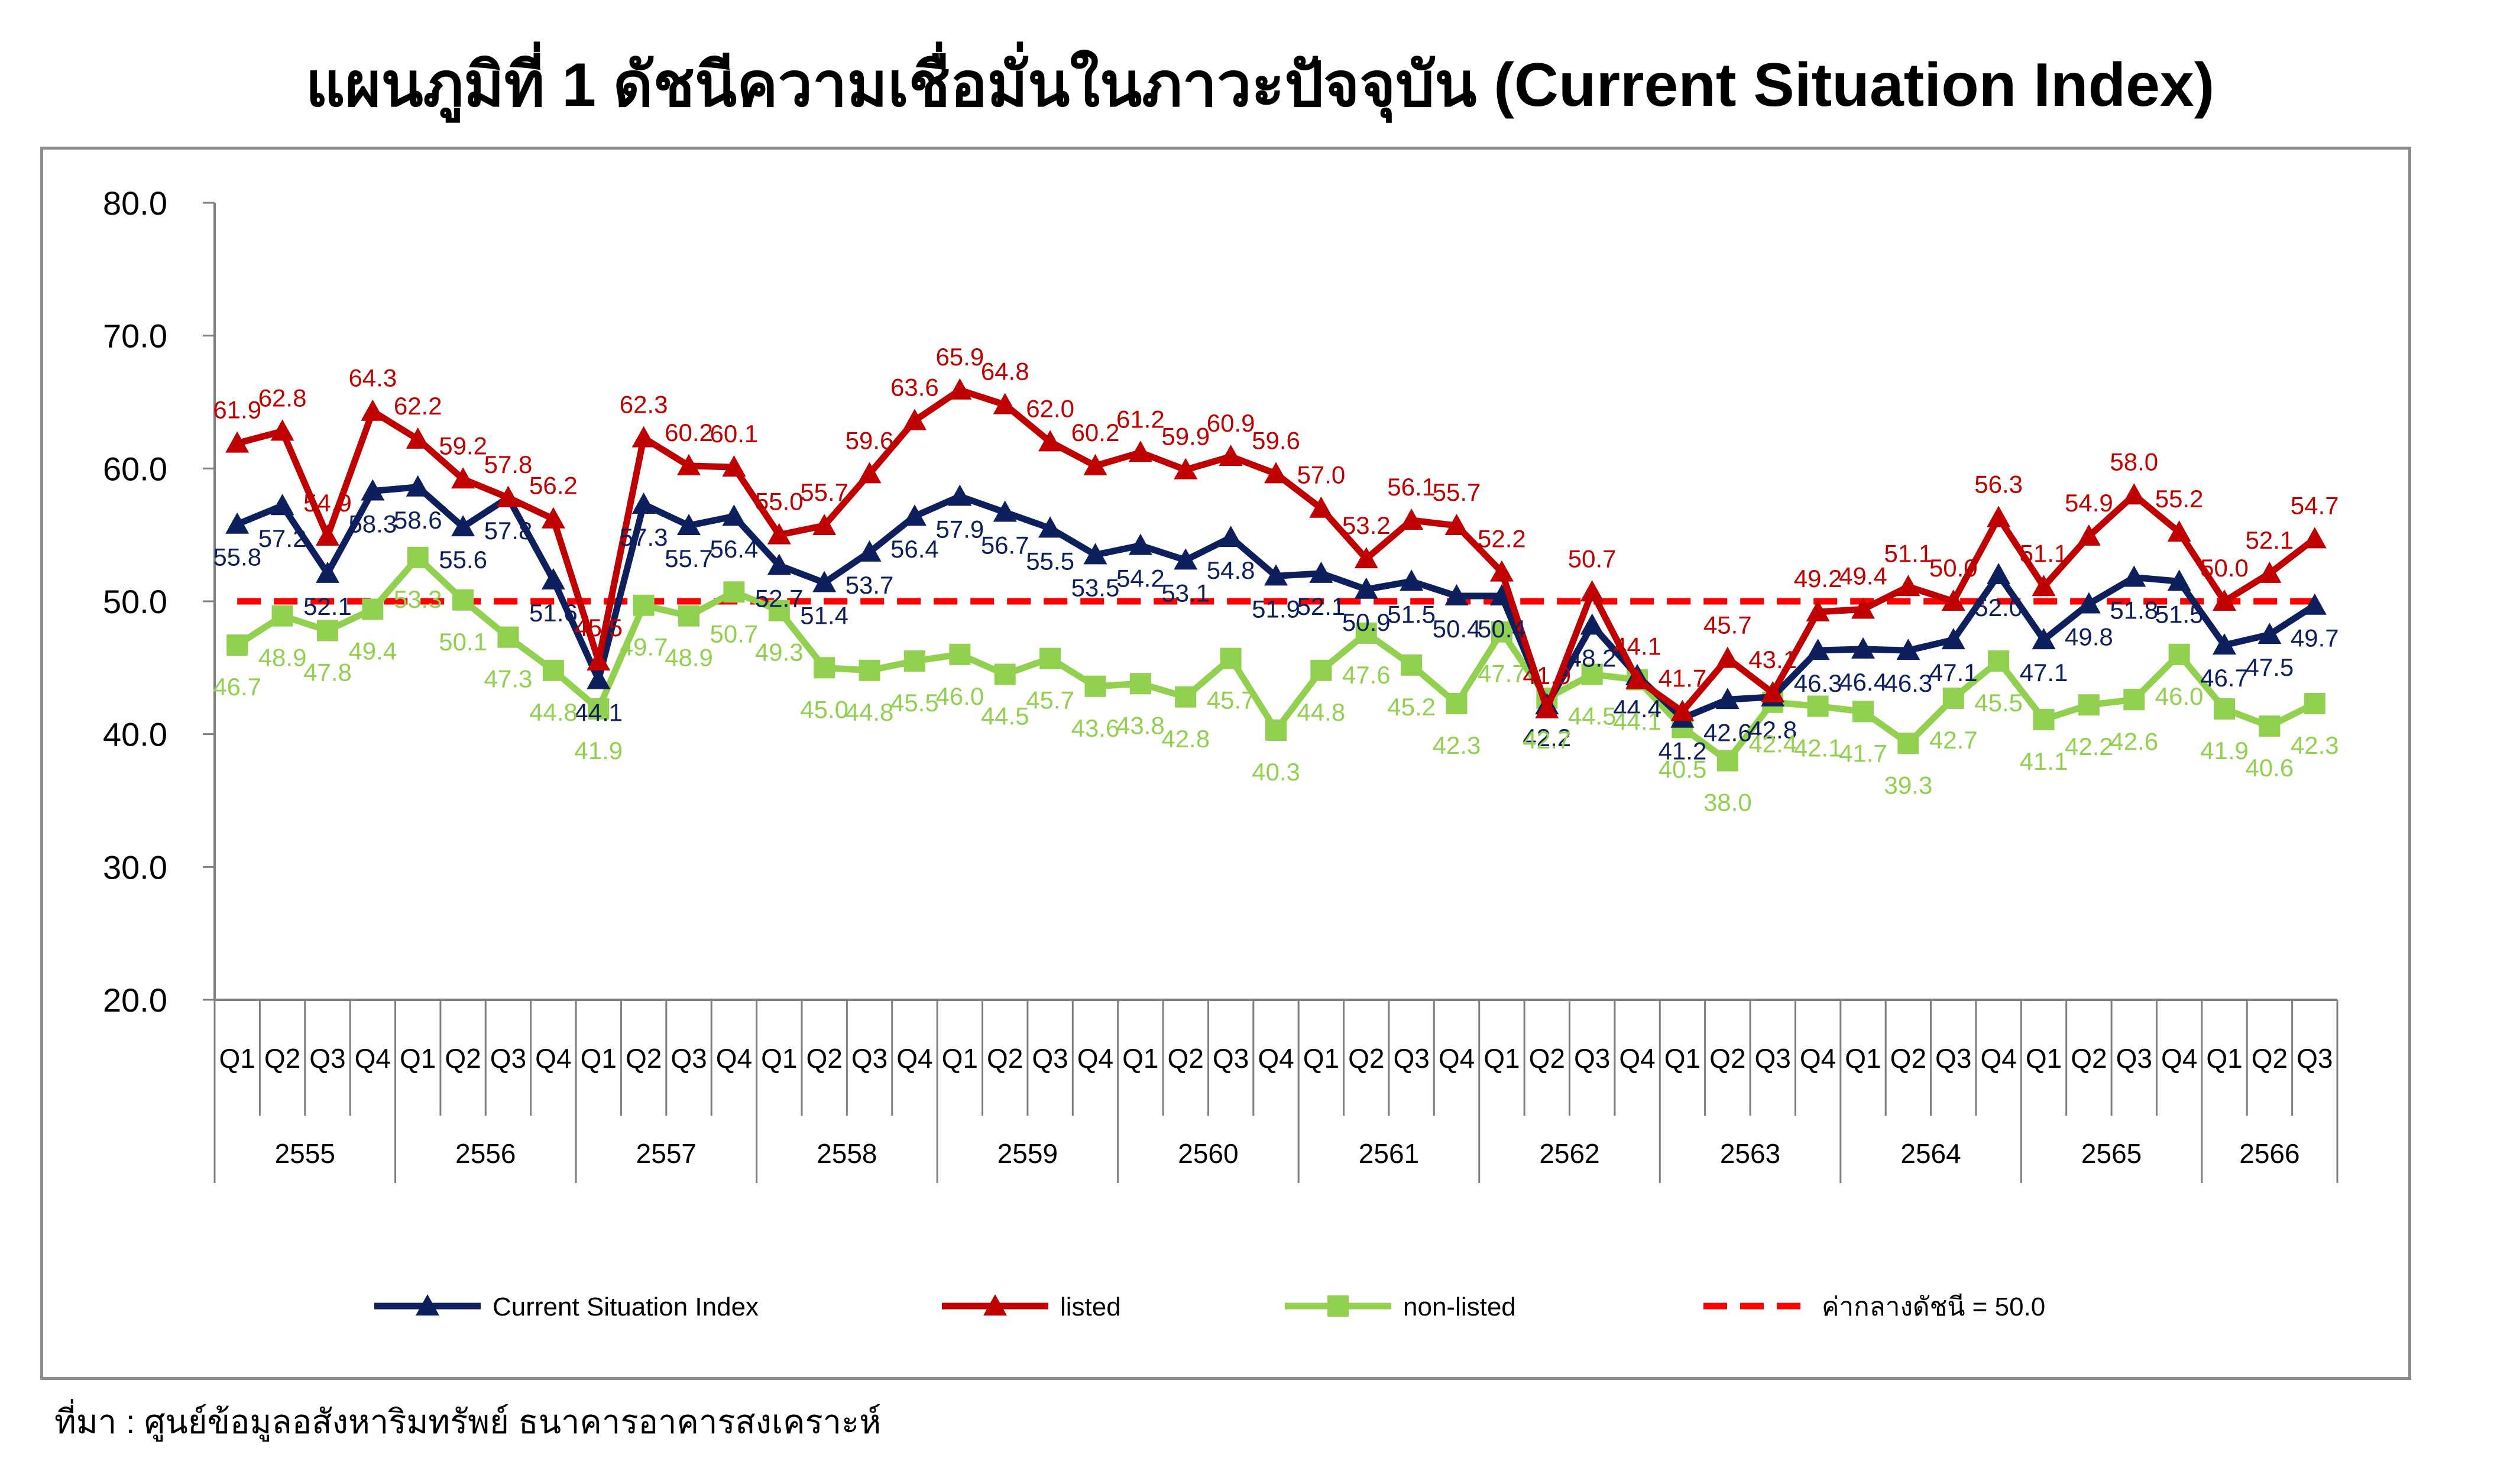 The width and height of the screenshot is (2520, 1471). Describe the element at coordinates (2315, 638) in the screenshot. I see `index-data-label: 49.7` at that location.